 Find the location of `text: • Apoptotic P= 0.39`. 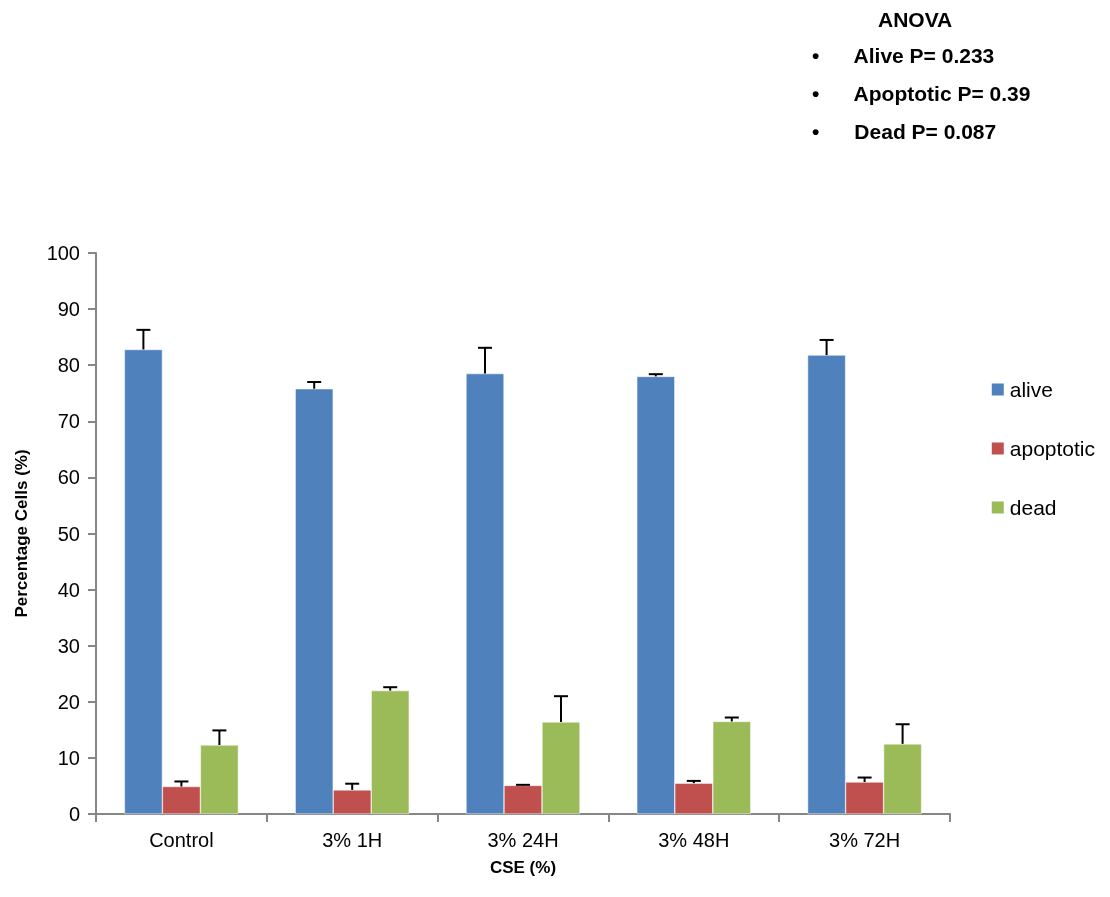

text: • Apoptotic P= 0.39 is located at coordinates (921, 94).